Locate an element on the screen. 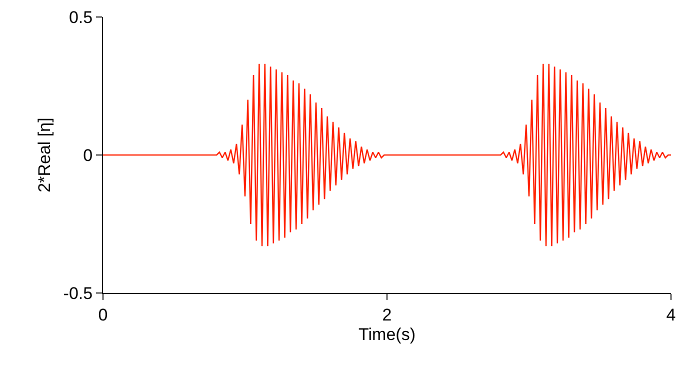 The image size is (691, 367). x-axis-title: Time(s) is located at coordinates (387, 334).